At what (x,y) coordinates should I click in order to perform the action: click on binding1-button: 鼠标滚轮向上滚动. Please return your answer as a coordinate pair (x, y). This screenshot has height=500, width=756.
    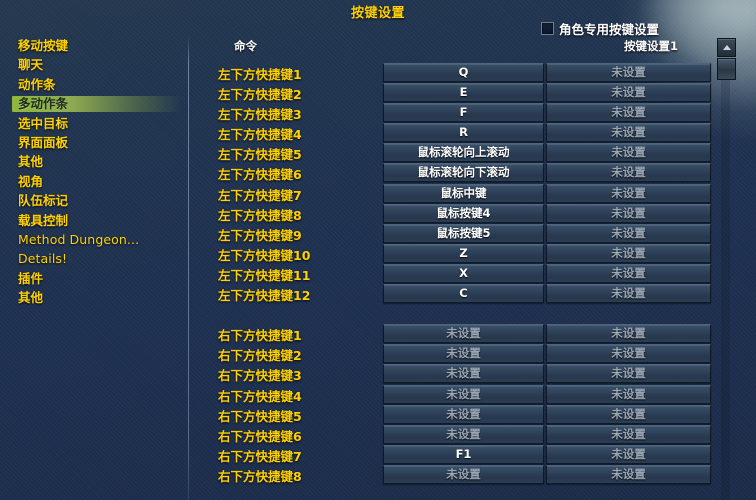
    Looking at the image, I should click on (463, 153).